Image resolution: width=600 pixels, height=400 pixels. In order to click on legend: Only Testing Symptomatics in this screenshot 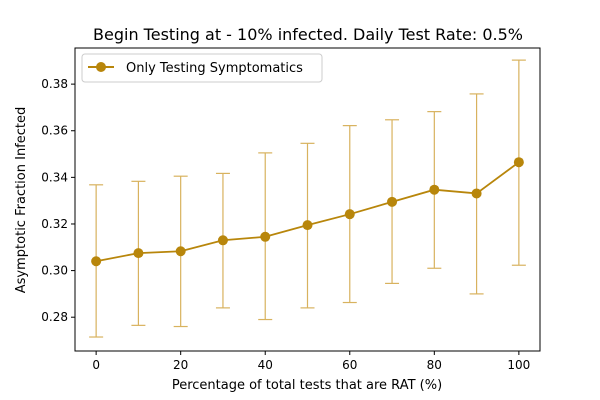, I will do `click(202, 68)`.